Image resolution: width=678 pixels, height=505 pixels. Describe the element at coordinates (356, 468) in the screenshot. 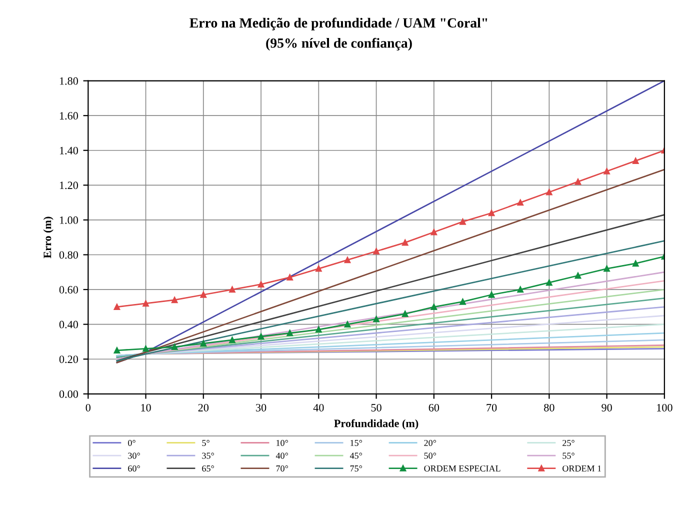

I see `legend-label: 75°` at that location.